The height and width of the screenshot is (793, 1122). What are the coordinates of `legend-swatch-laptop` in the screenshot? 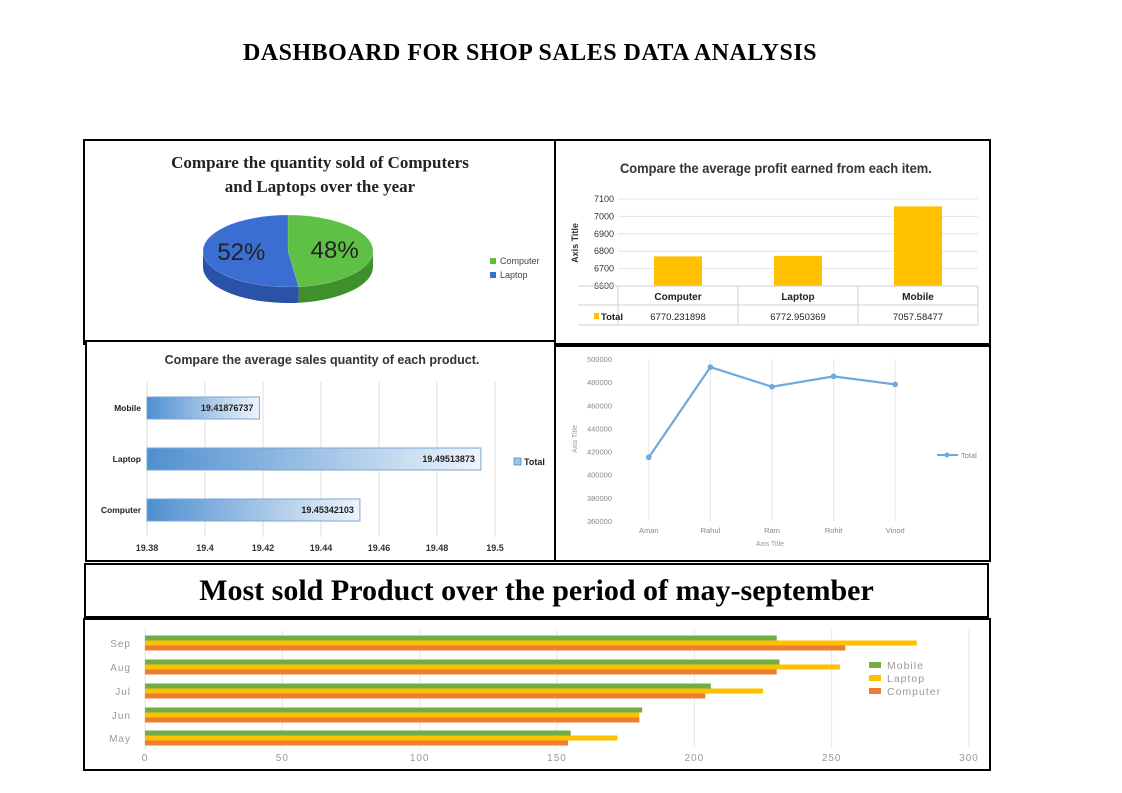 It's located at (493, 275).